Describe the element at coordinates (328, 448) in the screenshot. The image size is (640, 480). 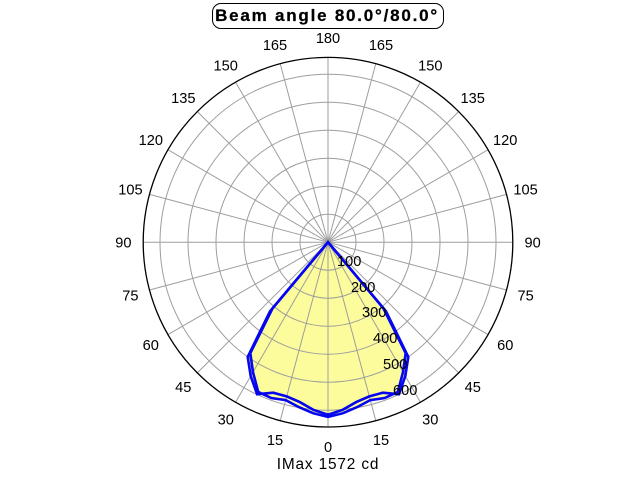
I see `svg-text: 0` at that location.